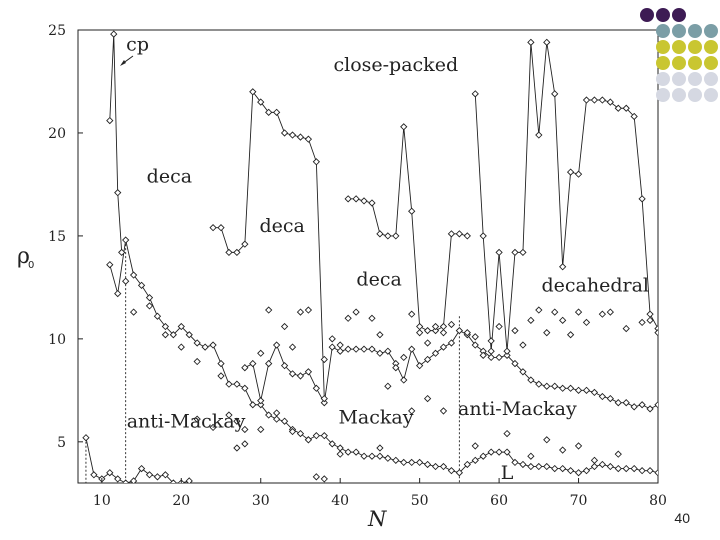 The width and height of the screenshot is (720, 540). Describe the element at coordinates (57, 31) in the screenshot. I see `y-tick-label: 25` at that location.